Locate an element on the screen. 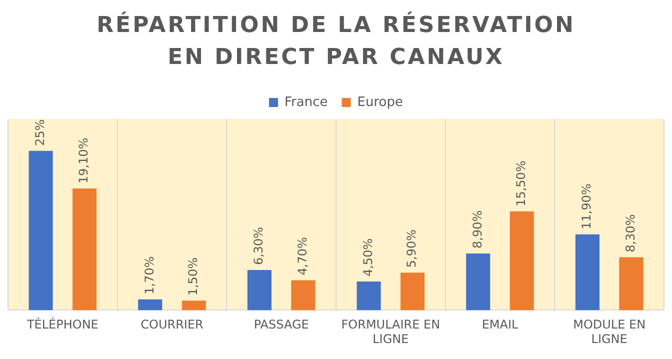 This screenshot has width=672, height=359. data-label: 15,50% is located at coordinates (521, 183).